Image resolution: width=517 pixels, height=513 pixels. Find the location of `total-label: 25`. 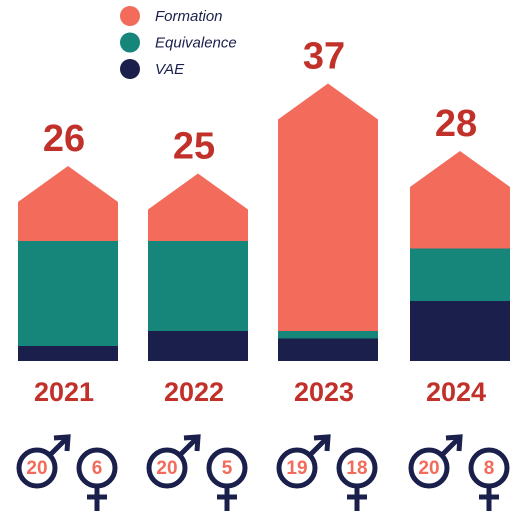

total-label: 25 is located at coordinates (194, 147).